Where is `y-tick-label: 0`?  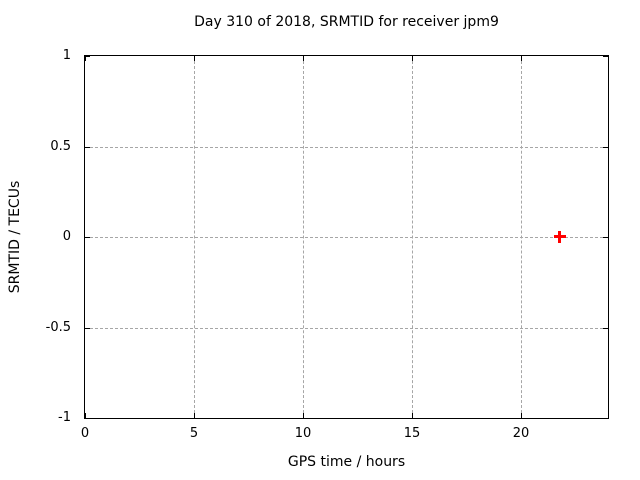
y-tick-label: 0 is located at coordinates (66, 236).